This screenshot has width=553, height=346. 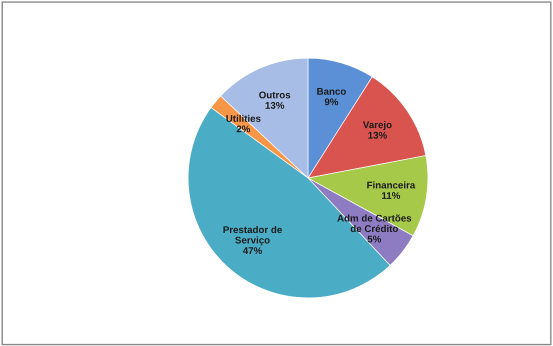 What do you see at coordinates (274, 94) in the screenshot?
I see `slice-label: Outros` at bounding box center [274, 94].